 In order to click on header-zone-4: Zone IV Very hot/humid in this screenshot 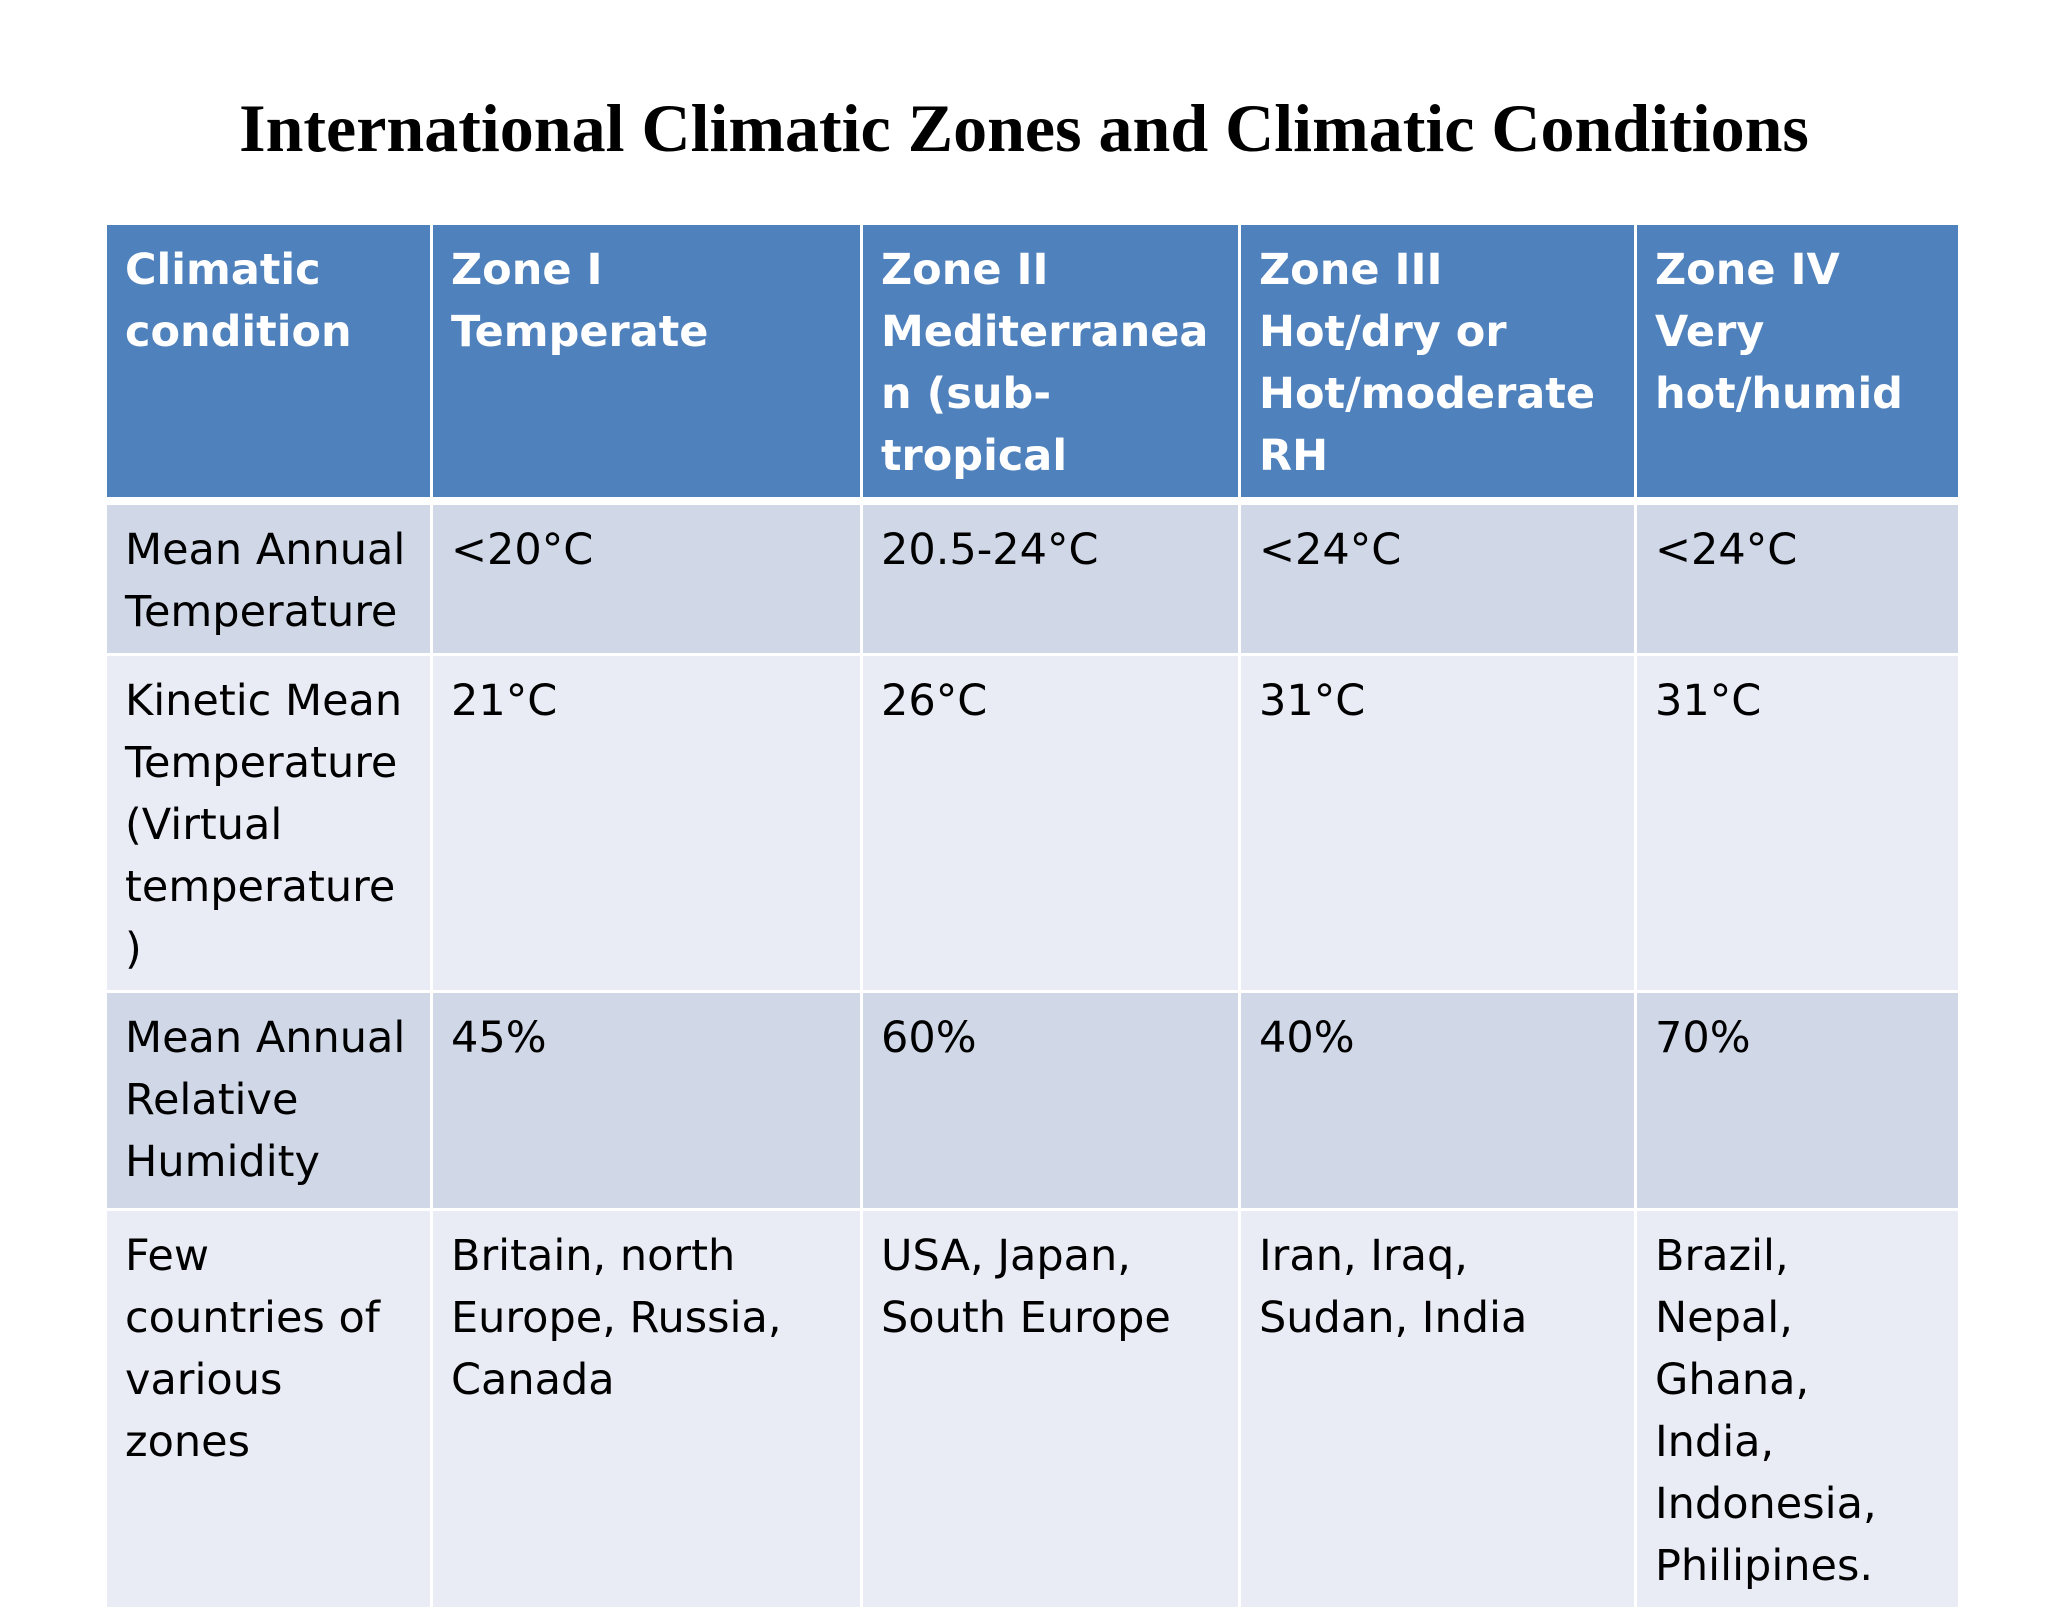, I will do `click(1797, 363)`.